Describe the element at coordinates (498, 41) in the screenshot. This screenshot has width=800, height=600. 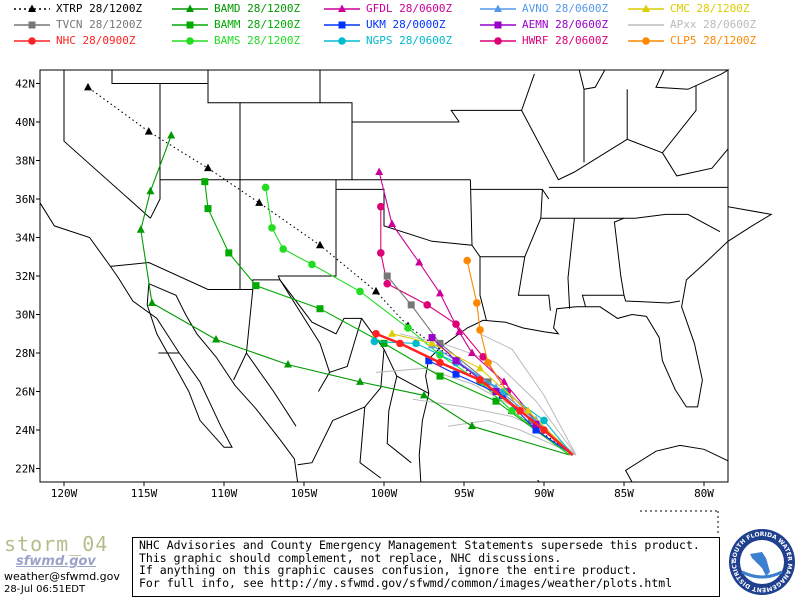
I see `legend-marker-hwrf` at that location.